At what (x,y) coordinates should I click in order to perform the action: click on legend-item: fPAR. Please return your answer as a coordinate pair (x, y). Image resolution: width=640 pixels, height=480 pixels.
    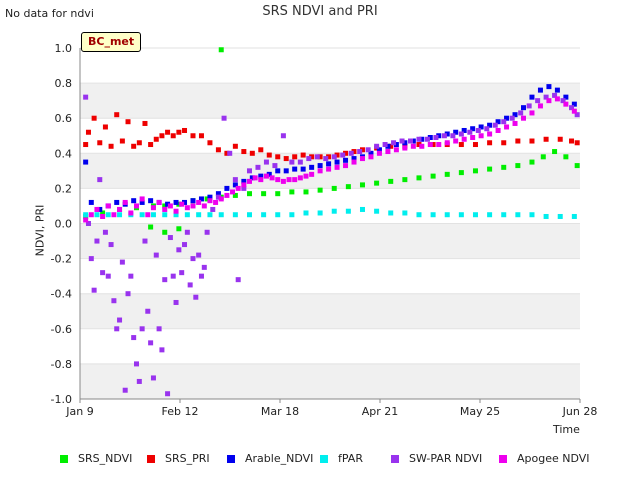
    Looking at the image, I should click on (341, 458).